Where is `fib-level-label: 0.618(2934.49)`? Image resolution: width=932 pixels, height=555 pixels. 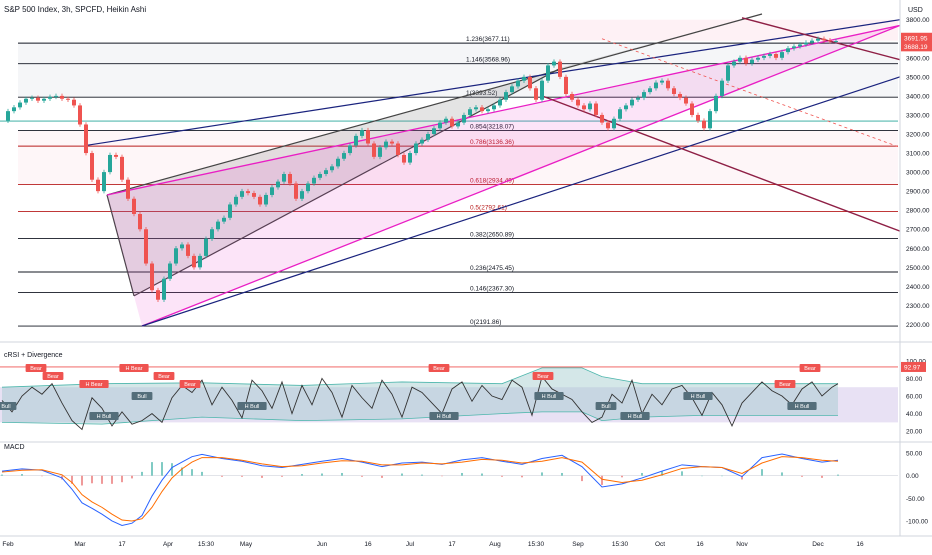
fib-level-label: 0.618(2934.49) is located at coordinates (492, 181).